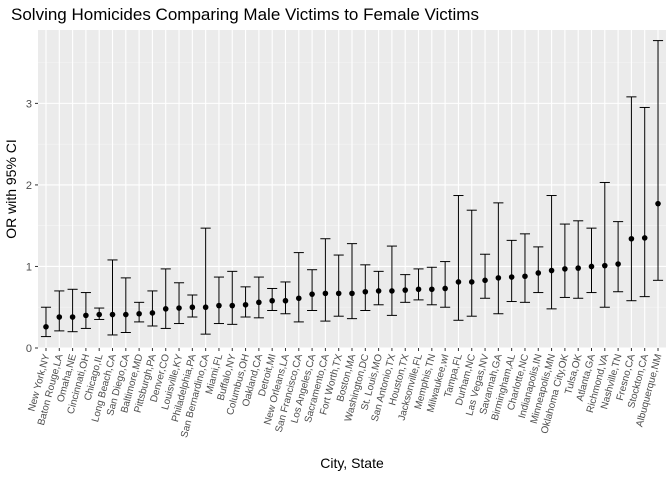 This screenshot has height=480, width=672. What do you see at coordinates (32, 226) in the screenshot?
I see `y-axis: 0 1 2 3` at bounding box center [32, 226].